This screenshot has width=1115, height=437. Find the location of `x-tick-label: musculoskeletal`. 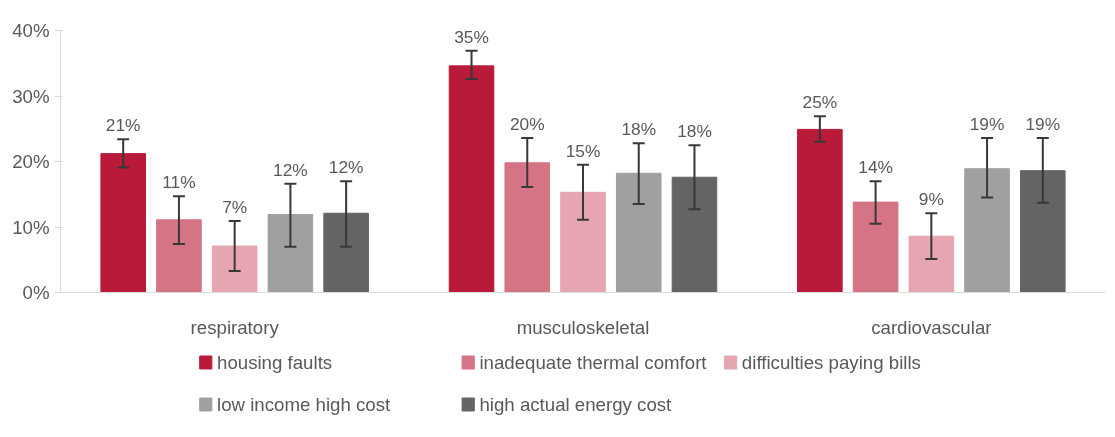

x-tick-label: musculoskeletal is located at coordinates (583, 327).